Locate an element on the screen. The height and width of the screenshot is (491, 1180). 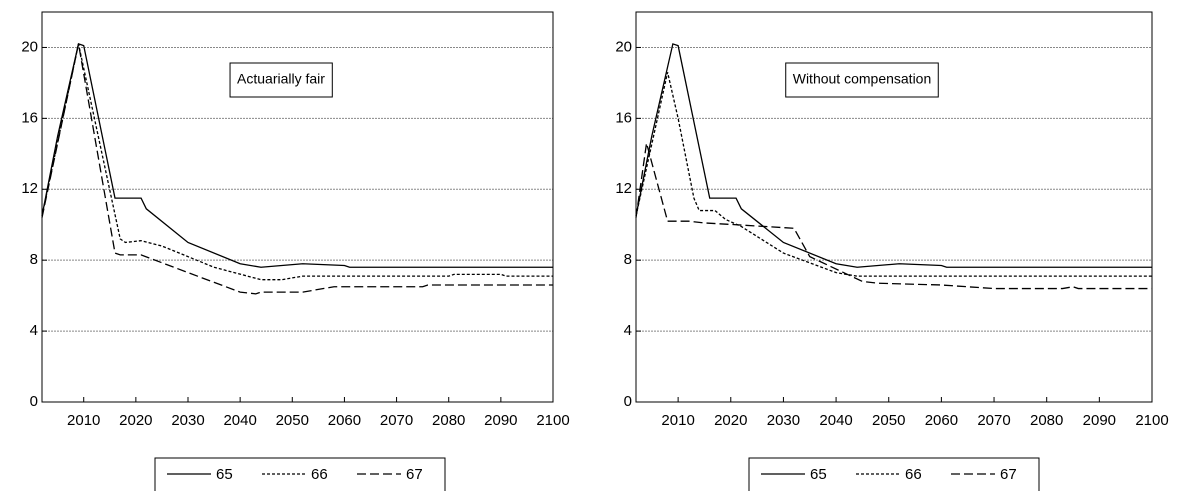
annotation: Without compensation is located at coordinates (862, 79).